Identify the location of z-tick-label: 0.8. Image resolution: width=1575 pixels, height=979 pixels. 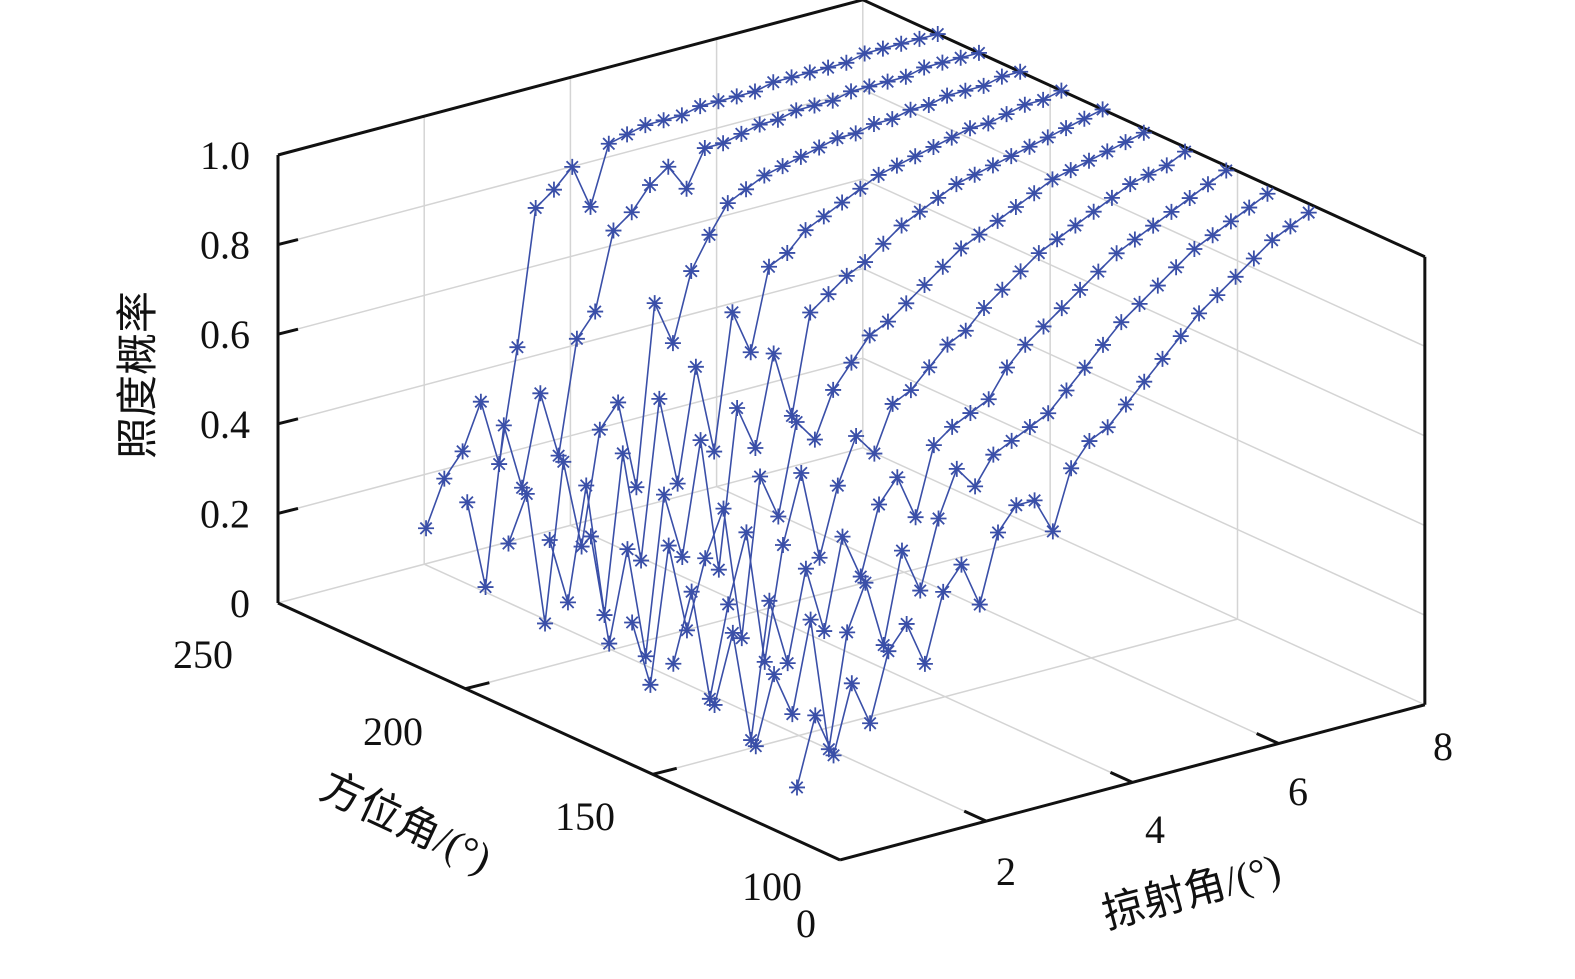
(225, 245).